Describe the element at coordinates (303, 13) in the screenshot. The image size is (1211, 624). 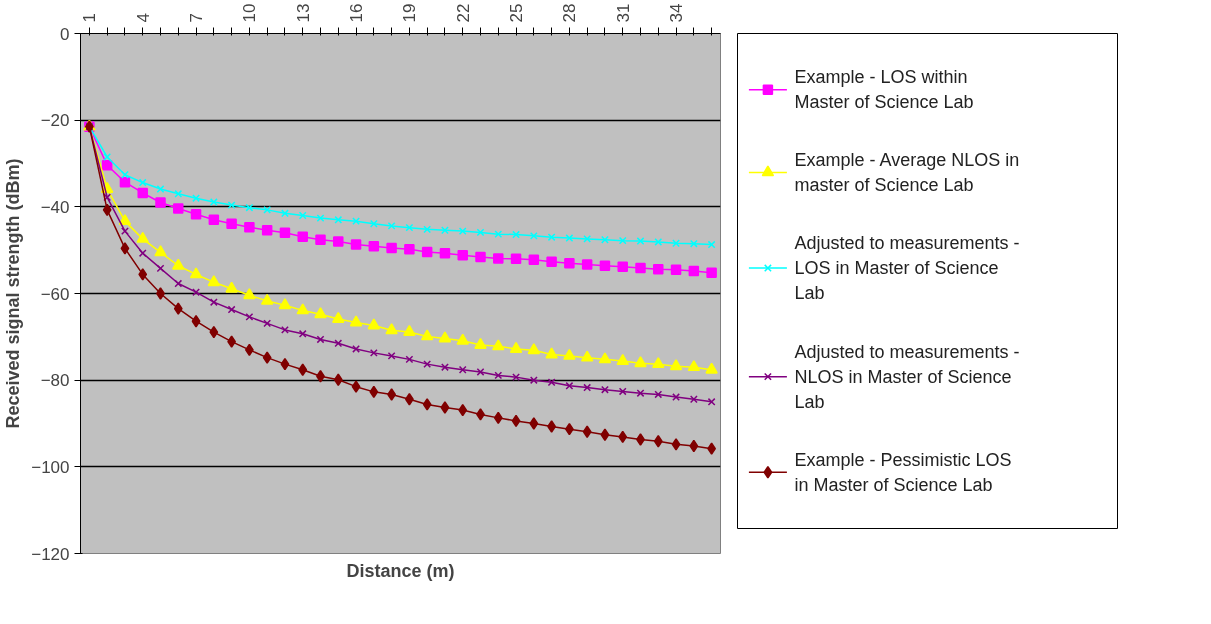
I see `x-tick-label: 13` at that location.